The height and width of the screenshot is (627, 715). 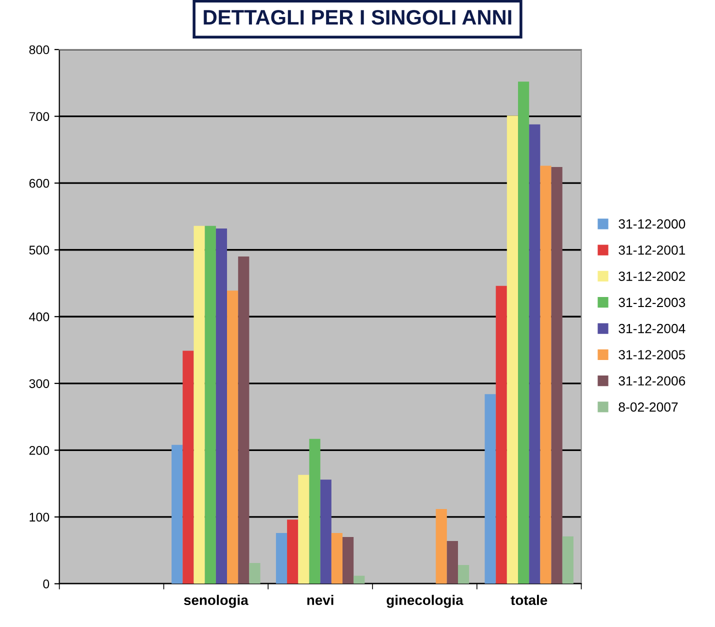 What do you see at coordinates (652, 224) in the screenshot?
I see `legend-label: 31-12-2000` at bounding box center [652, 224].